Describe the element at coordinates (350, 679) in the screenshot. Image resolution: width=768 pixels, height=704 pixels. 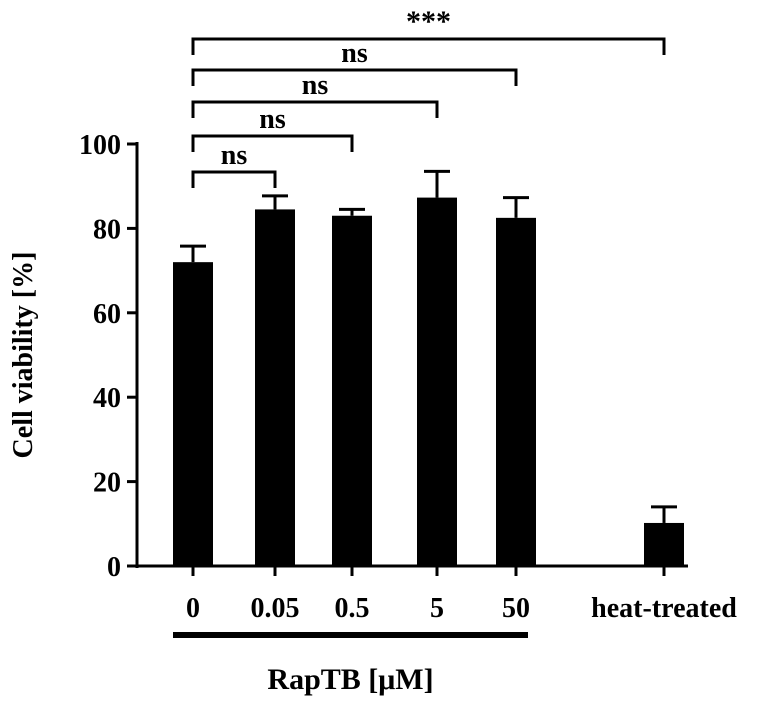
I see `x-axis-label: RapTB [μM]` at that location.